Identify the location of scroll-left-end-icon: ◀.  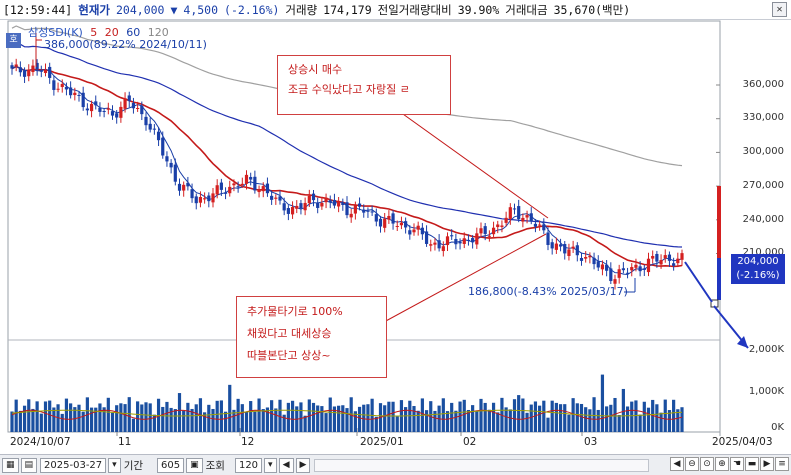
(677, 464).